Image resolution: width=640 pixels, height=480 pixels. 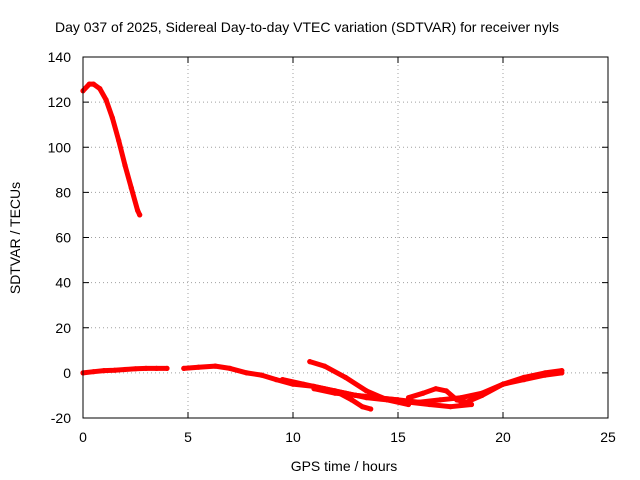 I want to click on y-tick-label: 100, so click(x=60, y=147).